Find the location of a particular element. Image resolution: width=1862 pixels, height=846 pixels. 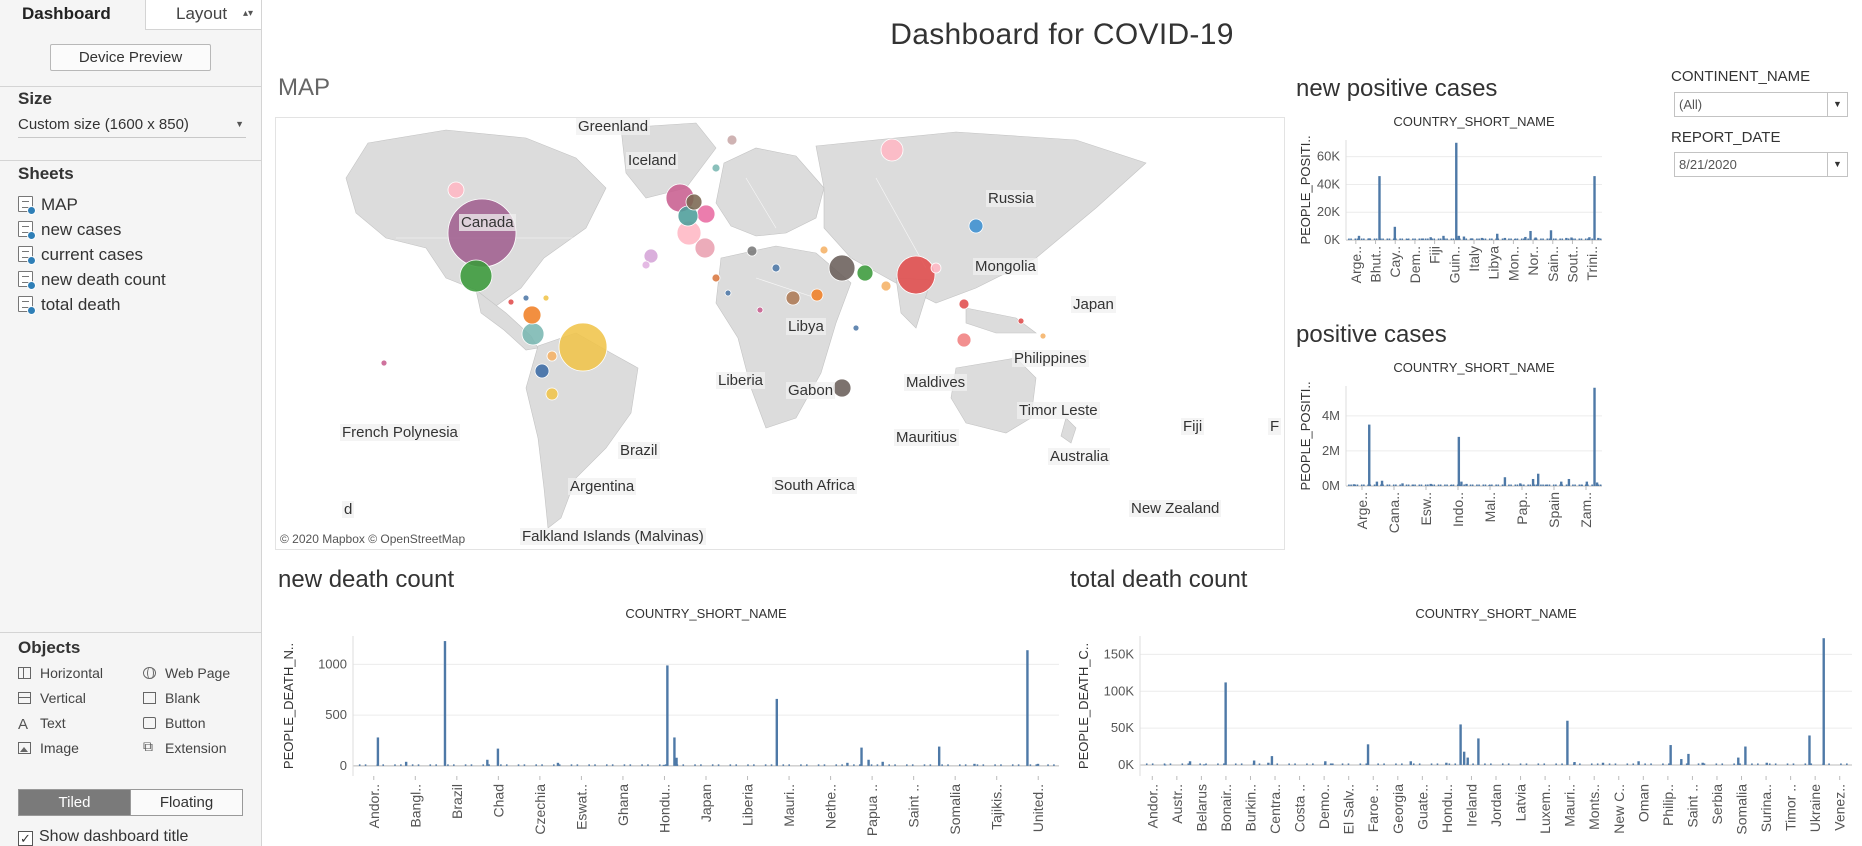

sheet-item-map: MAP is located at coordinates (48, 207).